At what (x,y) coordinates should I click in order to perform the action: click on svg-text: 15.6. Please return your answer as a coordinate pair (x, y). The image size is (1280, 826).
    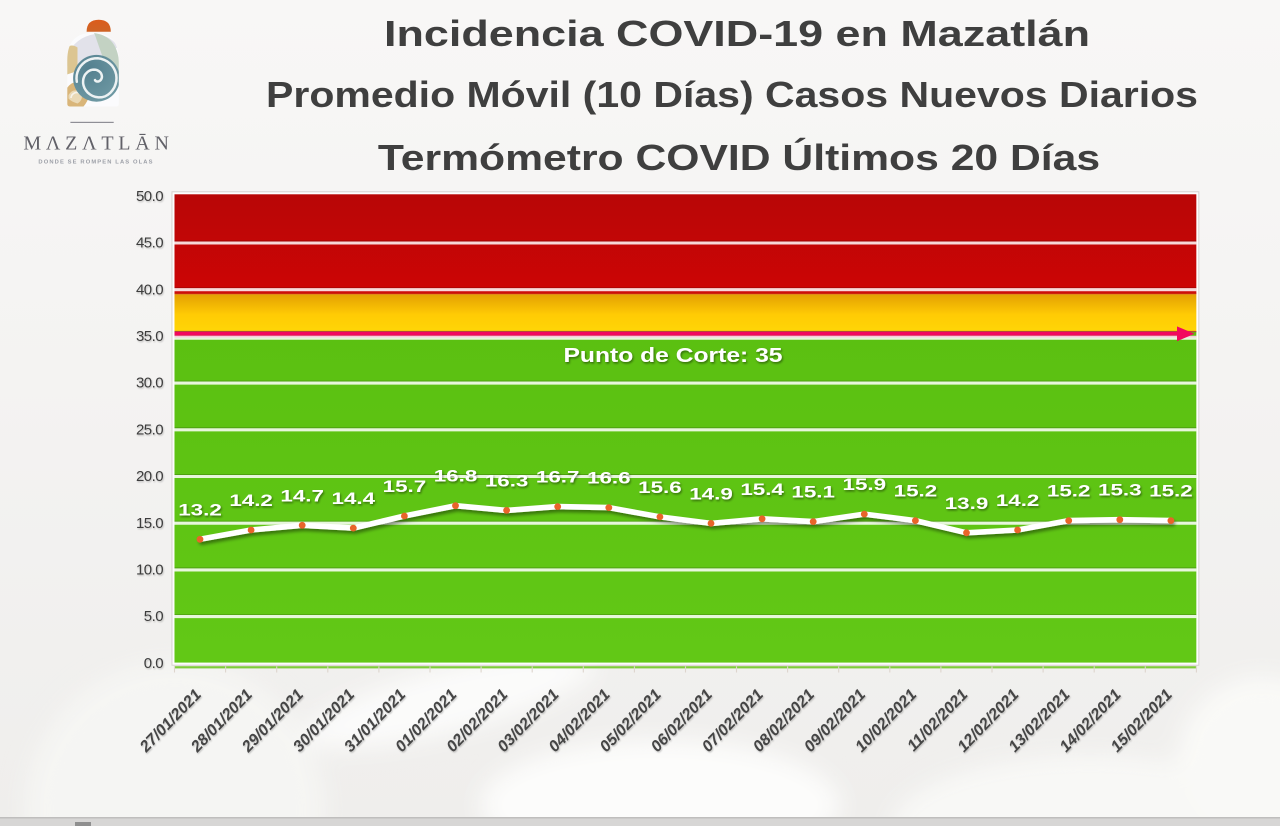
    Looking at the image, I should click on (660, 487).